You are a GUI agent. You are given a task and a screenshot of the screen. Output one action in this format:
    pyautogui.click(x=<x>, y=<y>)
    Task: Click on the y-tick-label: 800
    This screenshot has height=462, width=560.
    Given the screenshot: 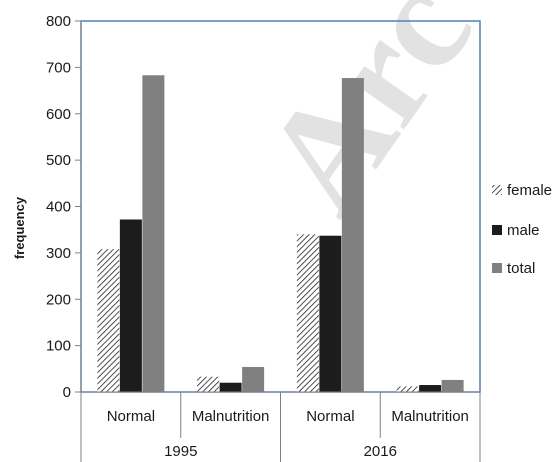 What is the action you would take?
    pyautogui.click(x=58, y=21)
    